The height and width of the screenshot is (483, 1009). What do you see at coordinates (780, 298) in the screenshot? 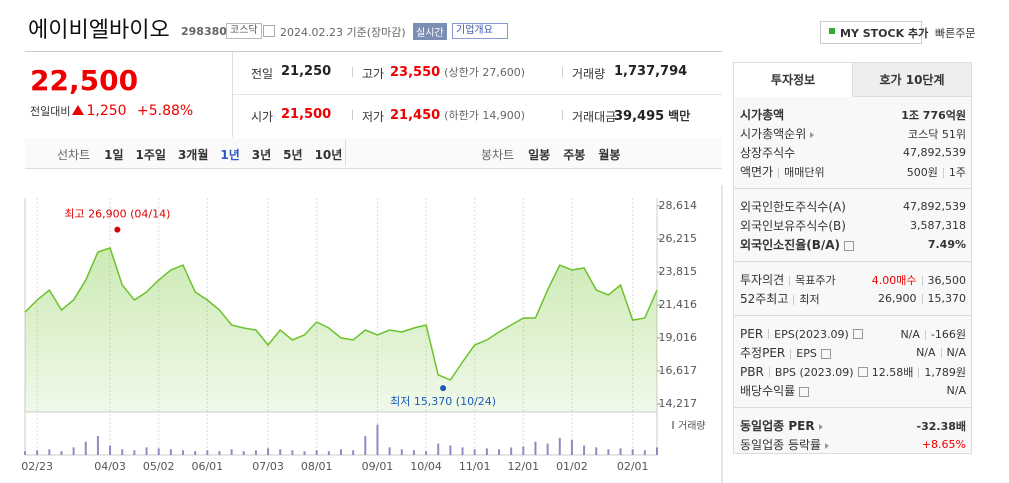
I see `info-label: 52주최고 최저` at bounding box center [780, 298].